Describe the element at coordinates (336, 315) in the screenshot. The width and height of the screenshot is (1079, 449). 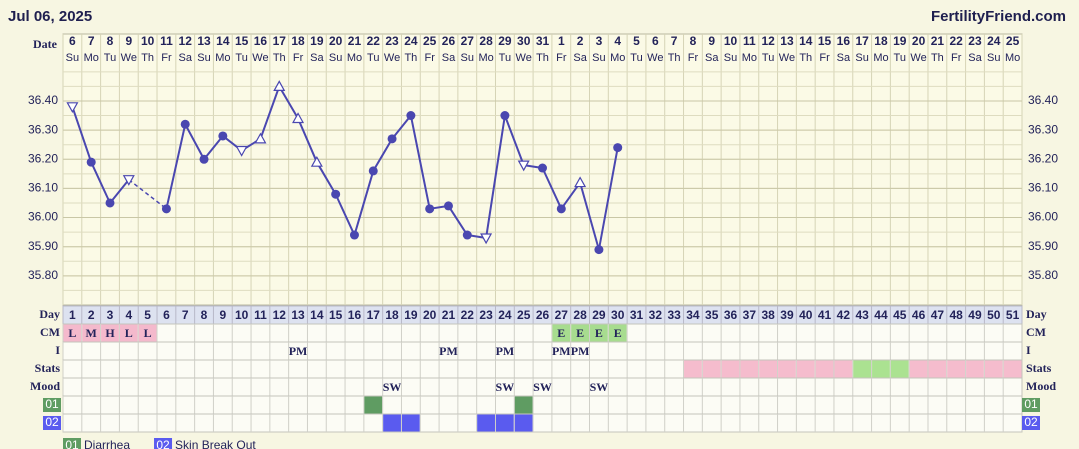
I see `day-number: 15` at that location.